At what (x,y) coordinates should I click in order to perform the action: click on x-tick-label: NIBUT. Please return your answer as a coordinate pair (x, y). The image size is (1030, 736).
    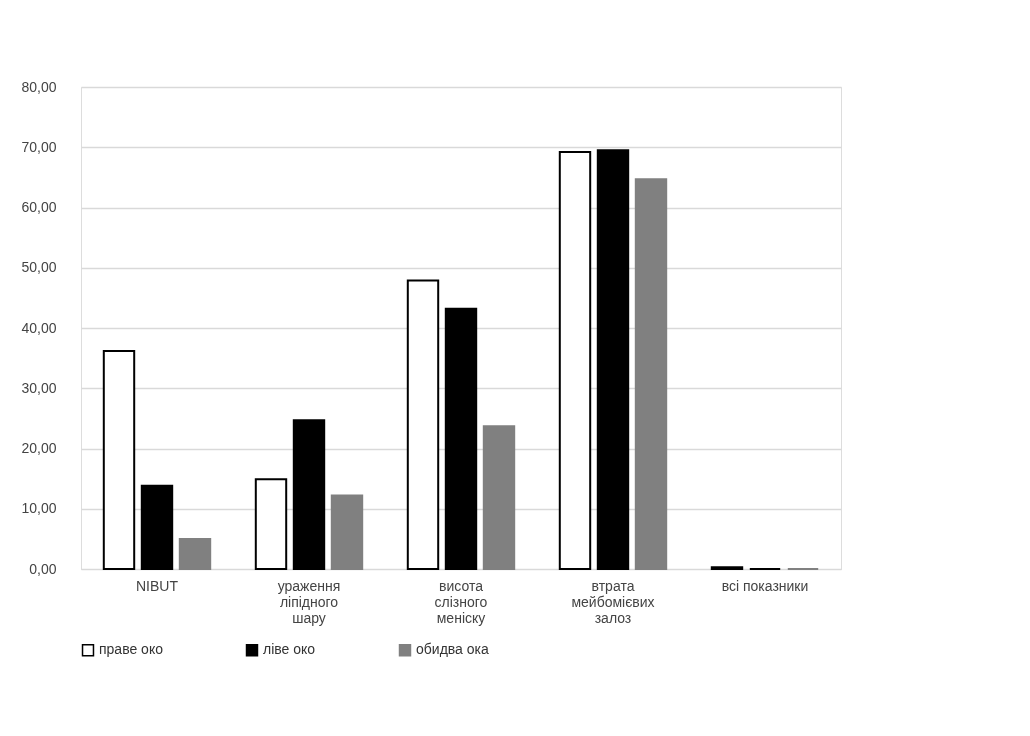
    Looking at the image, I should click on (157, 585).